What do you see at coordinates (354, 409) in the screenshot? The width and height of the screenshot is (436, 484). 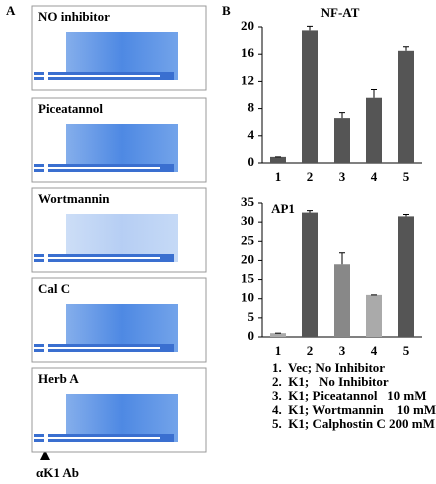 I see `legend-note: 4. K1; Wortmannin 10 mM` at bounding box center [354, 409].